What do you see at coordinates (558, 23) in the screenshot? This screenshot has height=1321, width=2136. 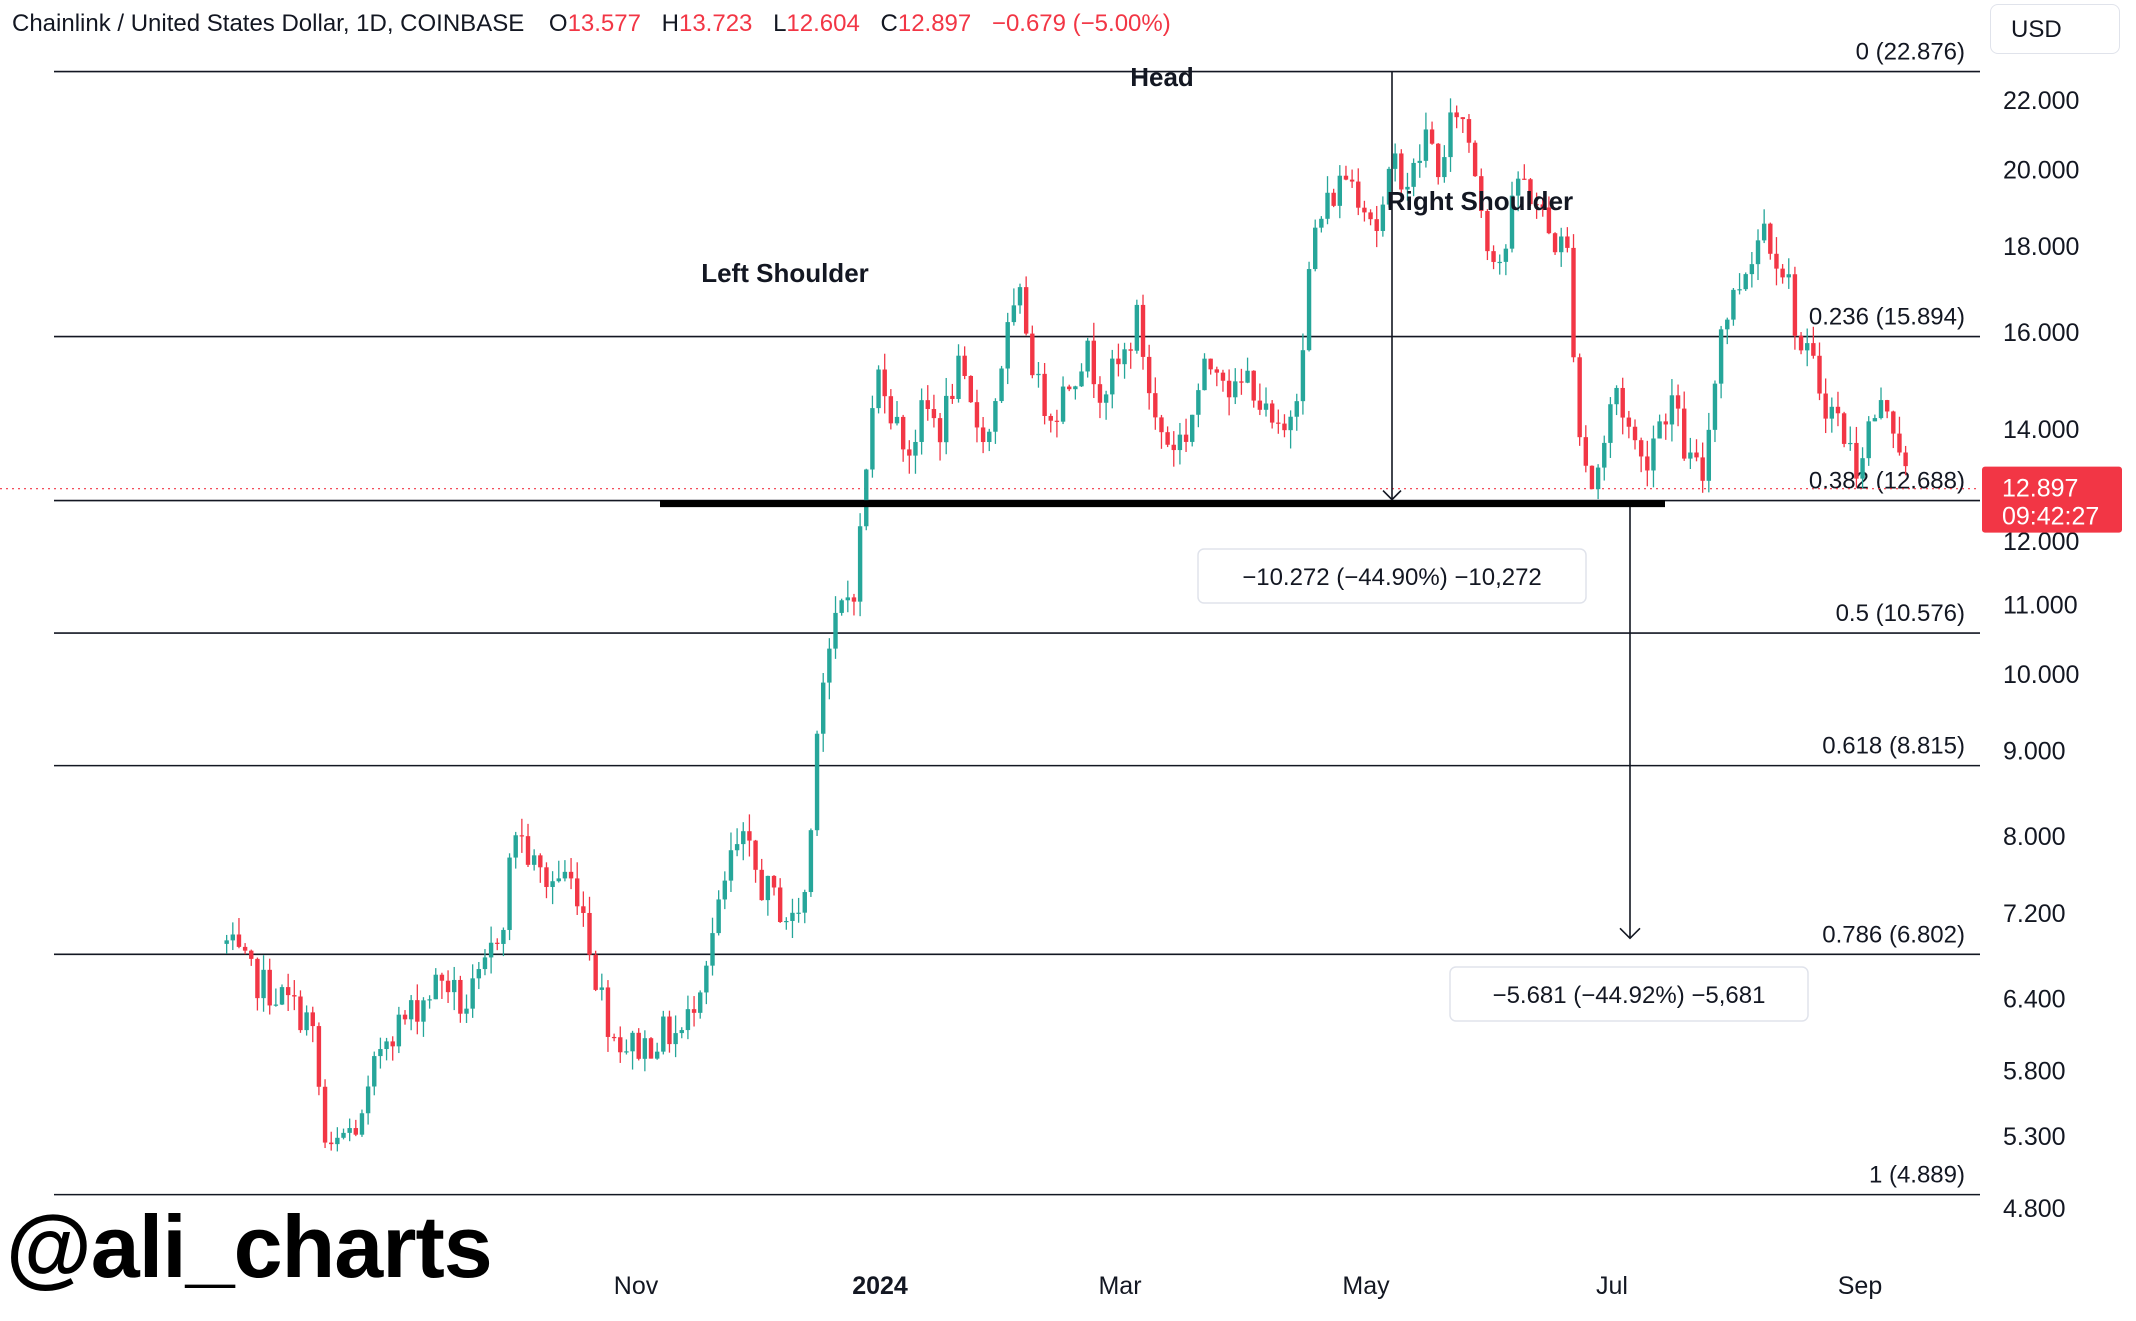 I see `open-label: O` at bounding box center [558, 23].